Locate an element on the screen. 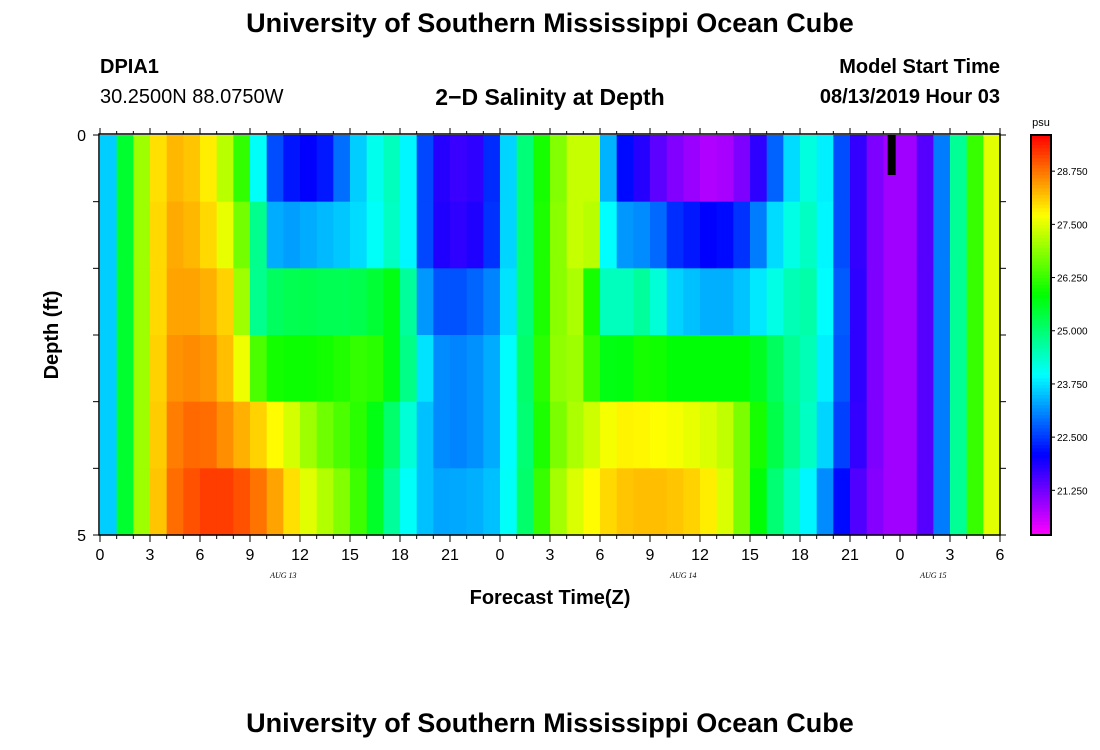 Image resolution: width=1100 pixels, height=750 pixels. x-tick-label: 0 is located at coordinates (500, 555).